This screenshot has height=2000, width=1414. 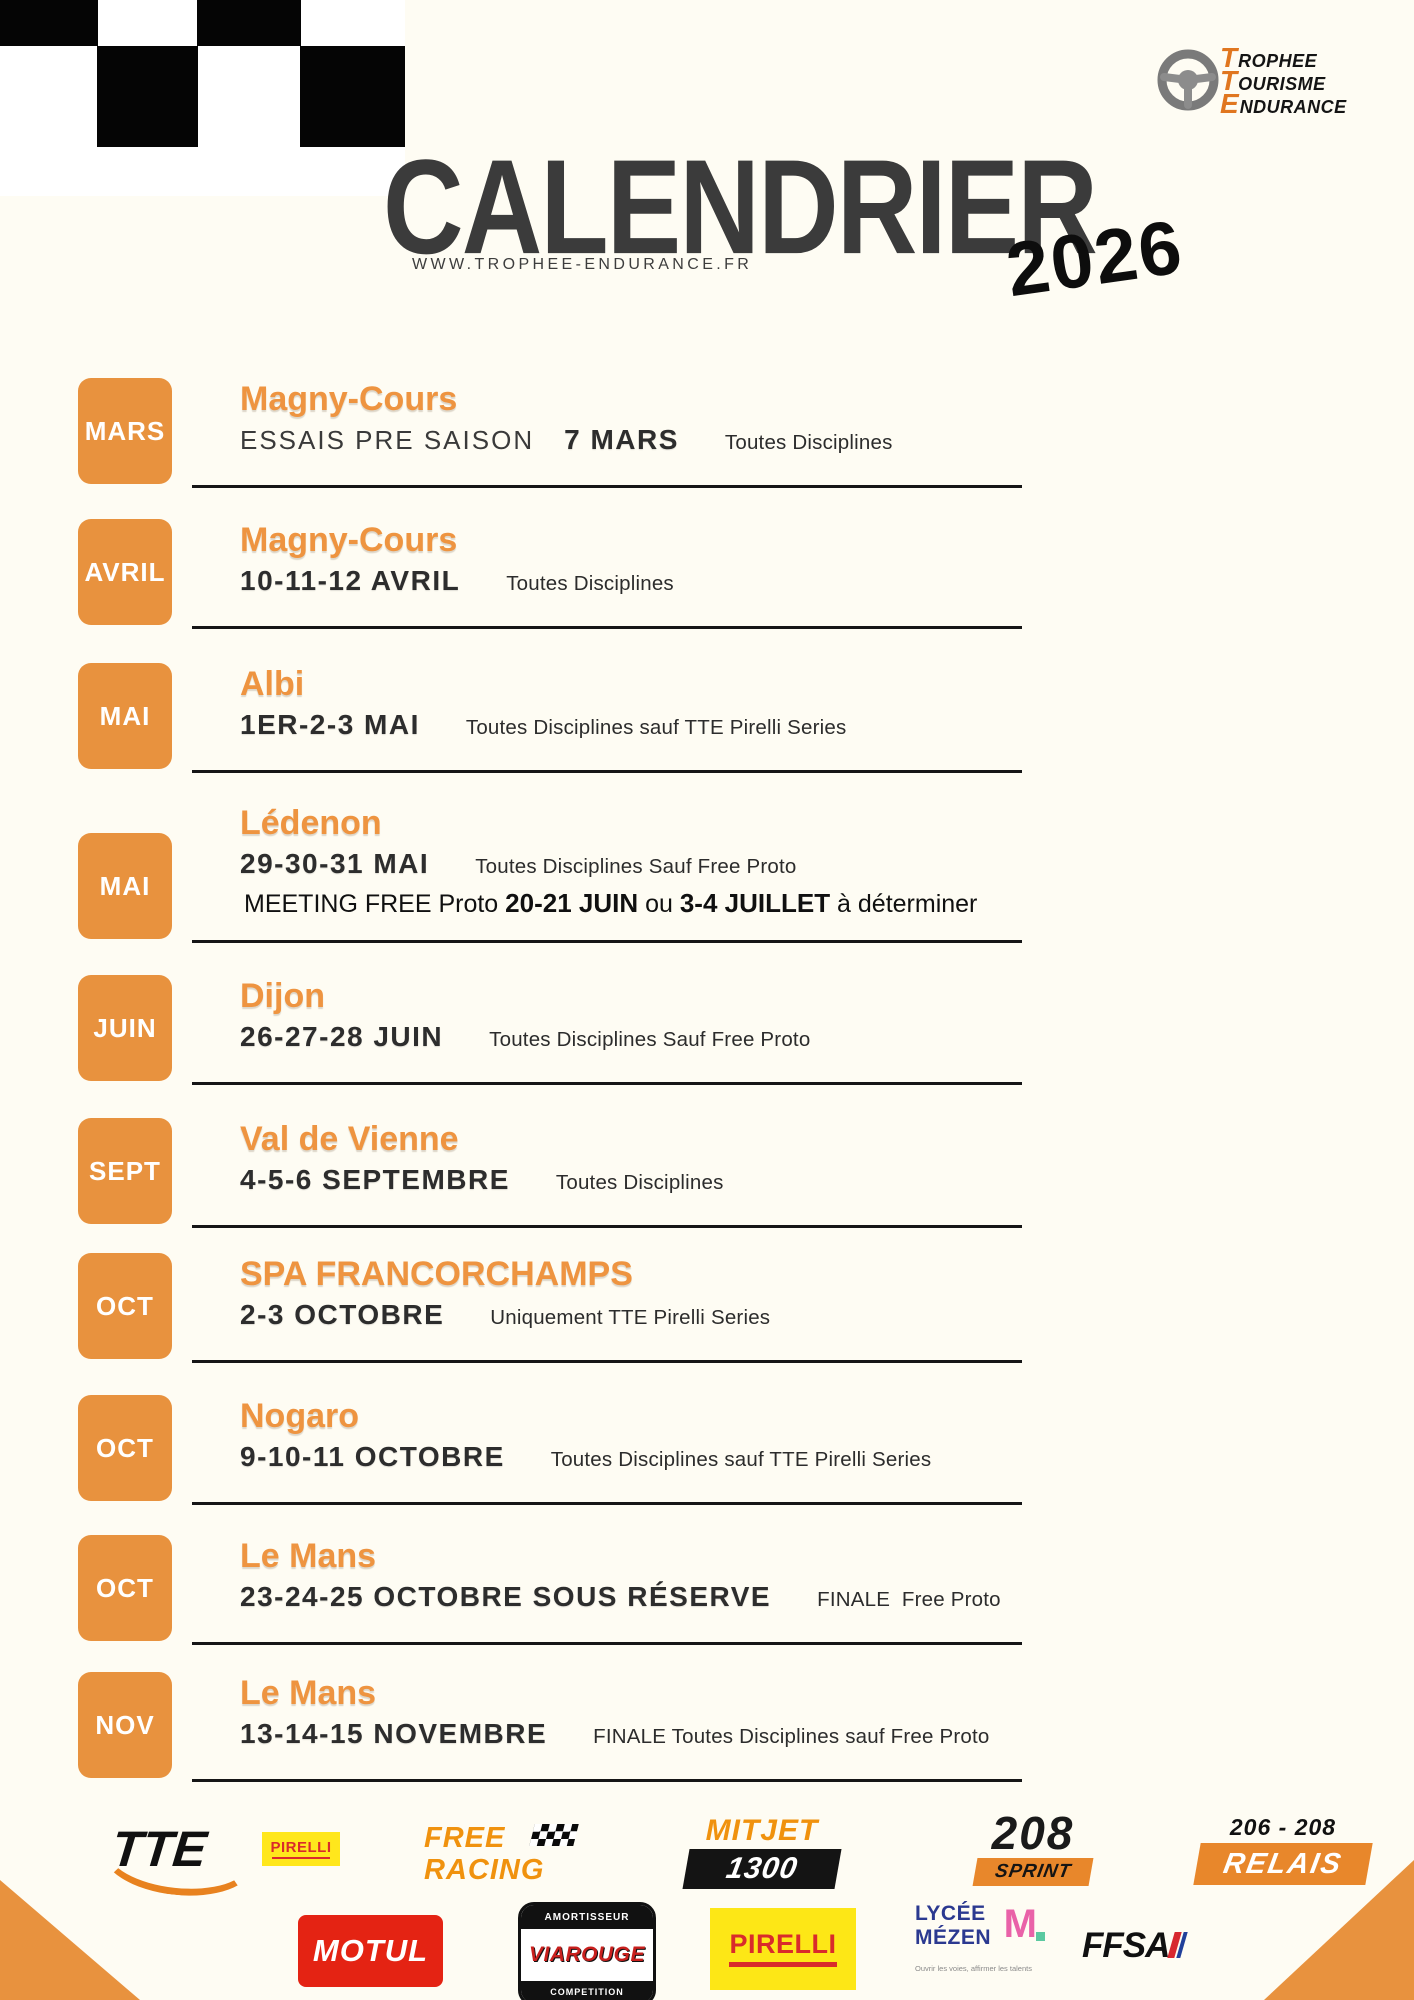 What do you see at coordinates (342, 1314) in the screenshot?
I see `event-date: 2-3 OCTOBRE` at bounding box center [342, 1314].